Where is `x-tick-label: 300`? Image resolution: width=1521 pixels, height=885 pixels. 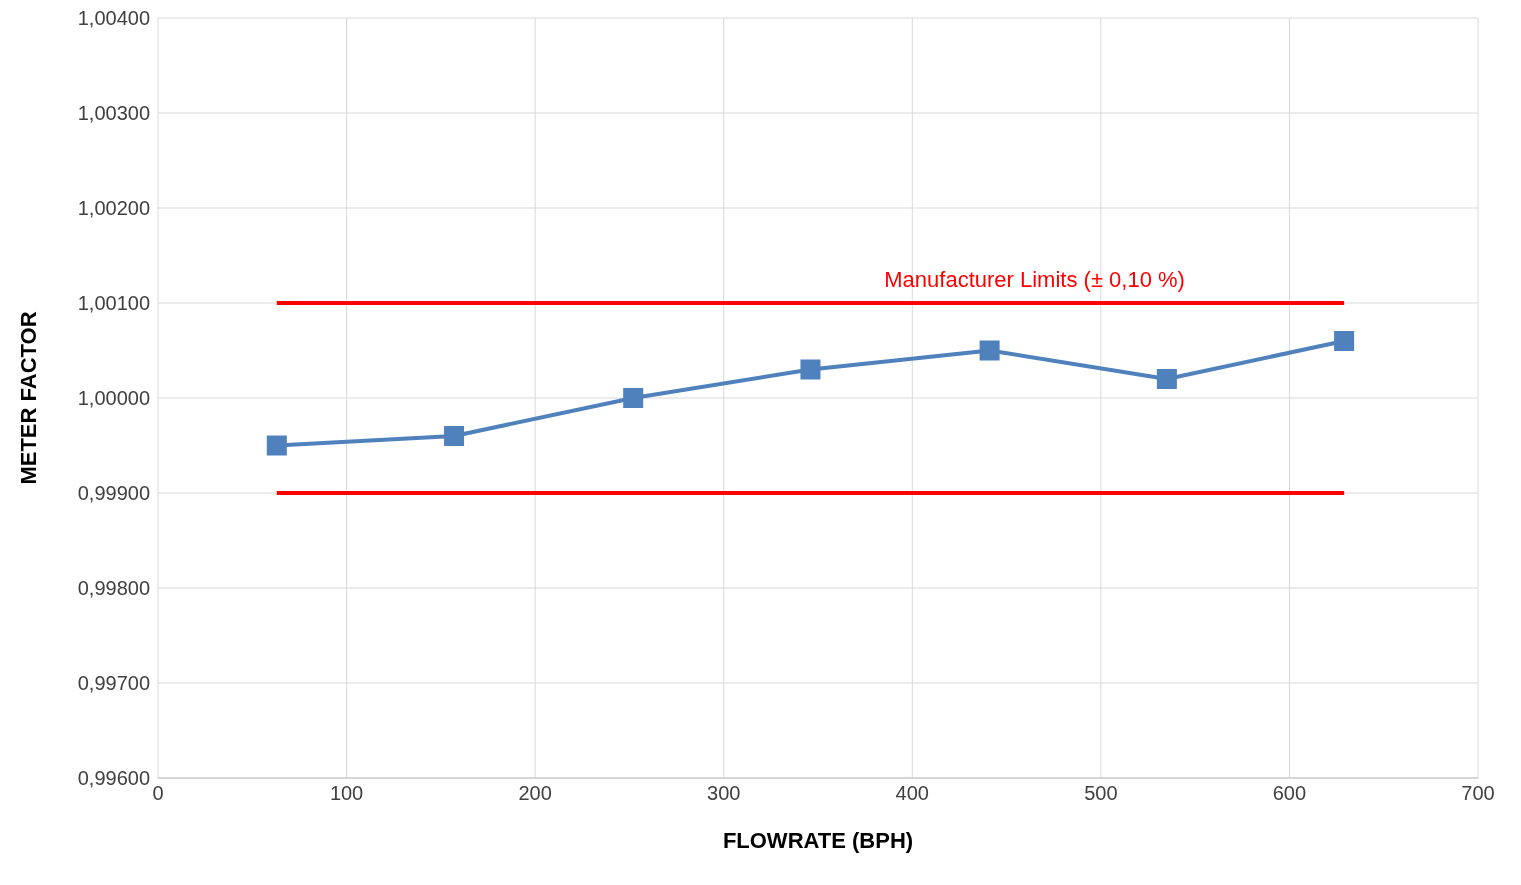 x-tick-label: 300 is located at coordinates (724, 793).